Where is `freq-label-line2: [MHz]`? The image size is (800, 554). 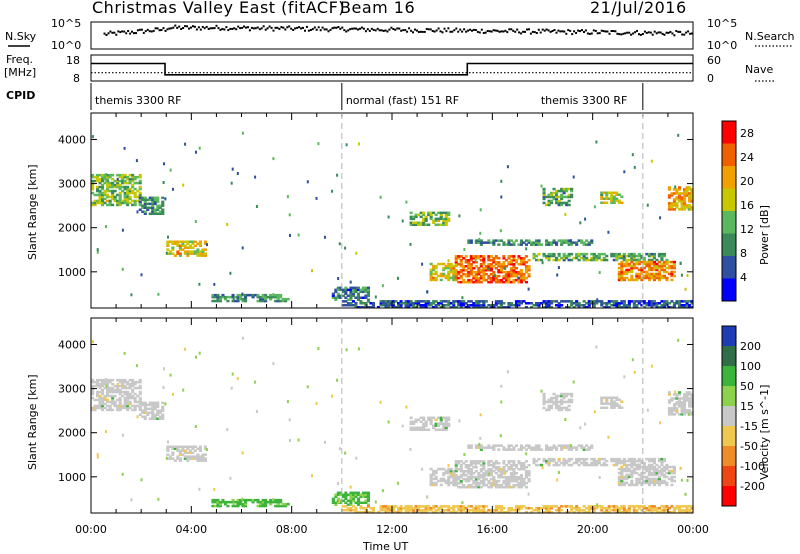 freq-label-line2: [MHz] is located at coordinates (20, 72).